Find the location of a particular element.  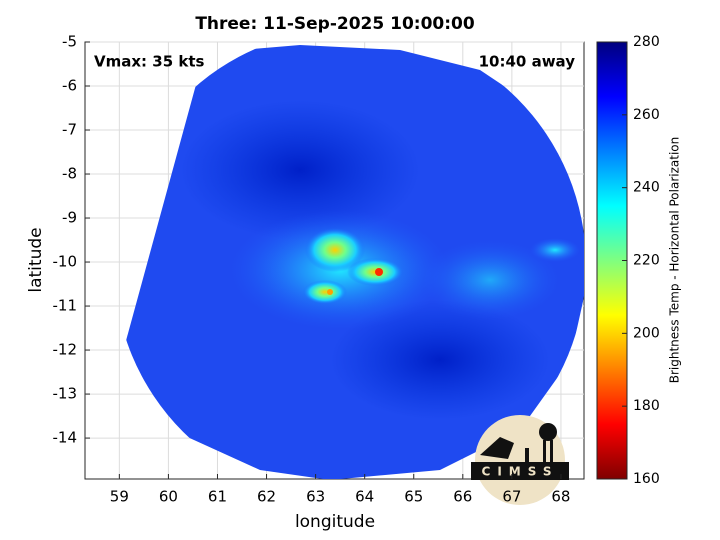

x-tick-label: 67 is located at coordinates (511, 497).